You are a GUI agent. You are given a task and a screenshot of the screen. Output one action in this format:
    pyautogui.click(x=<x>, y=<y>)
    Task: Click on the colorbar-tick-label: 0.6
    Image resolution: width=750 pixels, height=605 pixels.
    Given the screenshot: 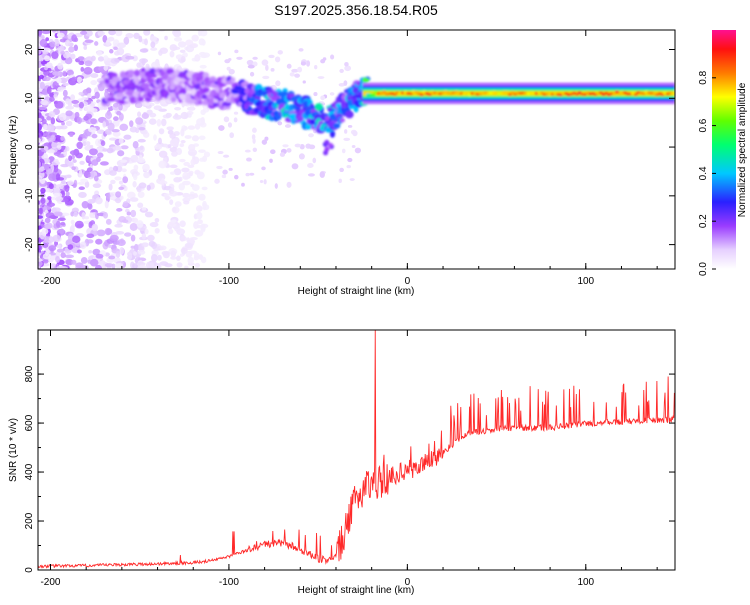 What is the action you would take?
    pyautogui.click(x=703, y=125)
    